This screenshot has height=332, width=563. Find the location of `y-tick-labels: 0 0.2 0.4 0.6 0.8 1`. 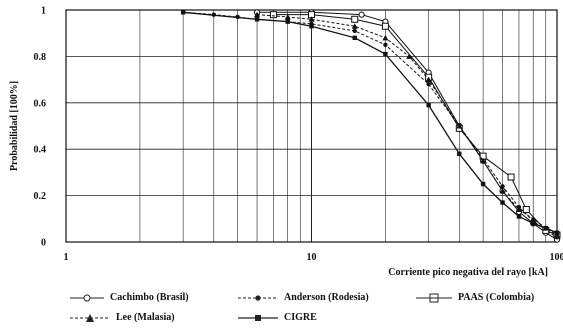

y-tick-labels: 0 0.2 0.4 0.6 0.8 1 is located at coordinates (40, 127).